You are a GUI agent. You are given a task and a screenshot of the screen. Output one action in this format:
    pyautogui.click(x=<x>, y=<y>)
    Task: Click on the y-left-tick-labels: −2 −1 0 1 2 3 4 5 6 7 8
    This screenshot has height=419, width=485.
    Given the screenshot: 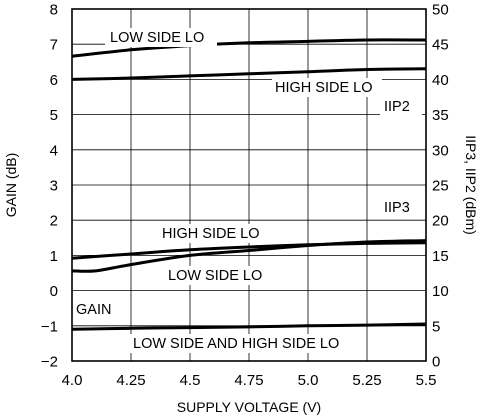 What is the action you would take?
    pyautogui.click(x=49, y=186)
    